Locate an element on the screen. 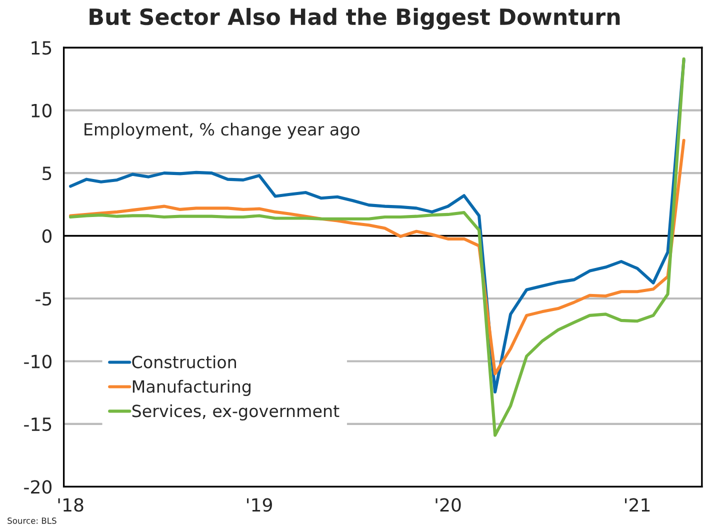 The image size is (709, 529). annotation: Employment, % change year ago is located at coordinates (222, 130).